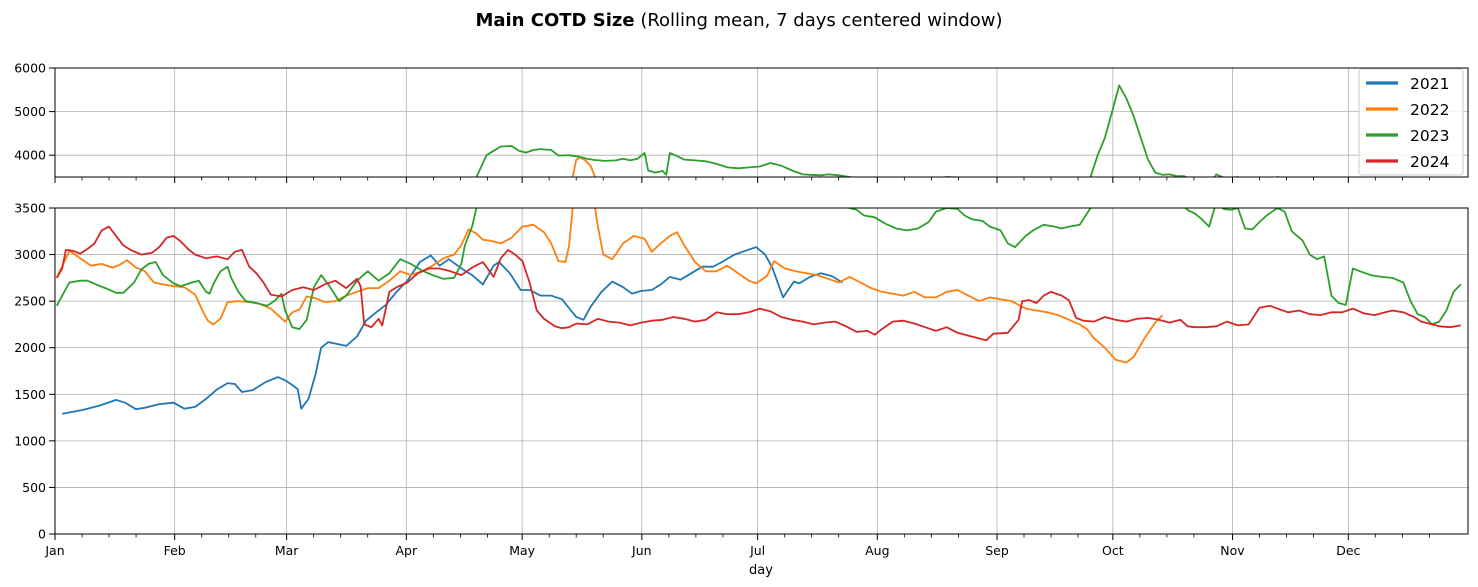  I want to click on lower-y-tick-label: 0, so click(42, 534).